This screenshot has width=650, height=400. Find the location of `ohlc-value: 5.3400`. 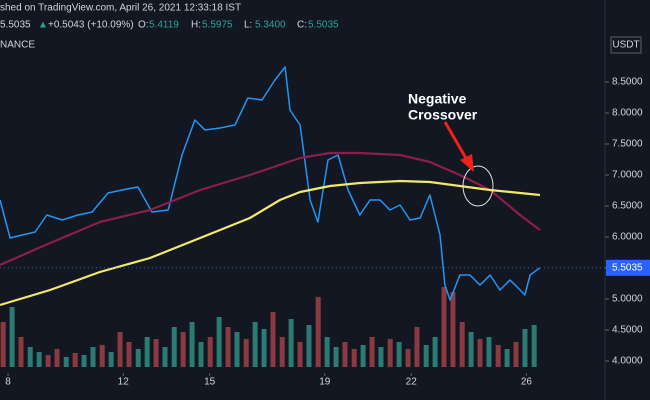

ohlc-value: 5.3400 is located at coordinates (270, 25).